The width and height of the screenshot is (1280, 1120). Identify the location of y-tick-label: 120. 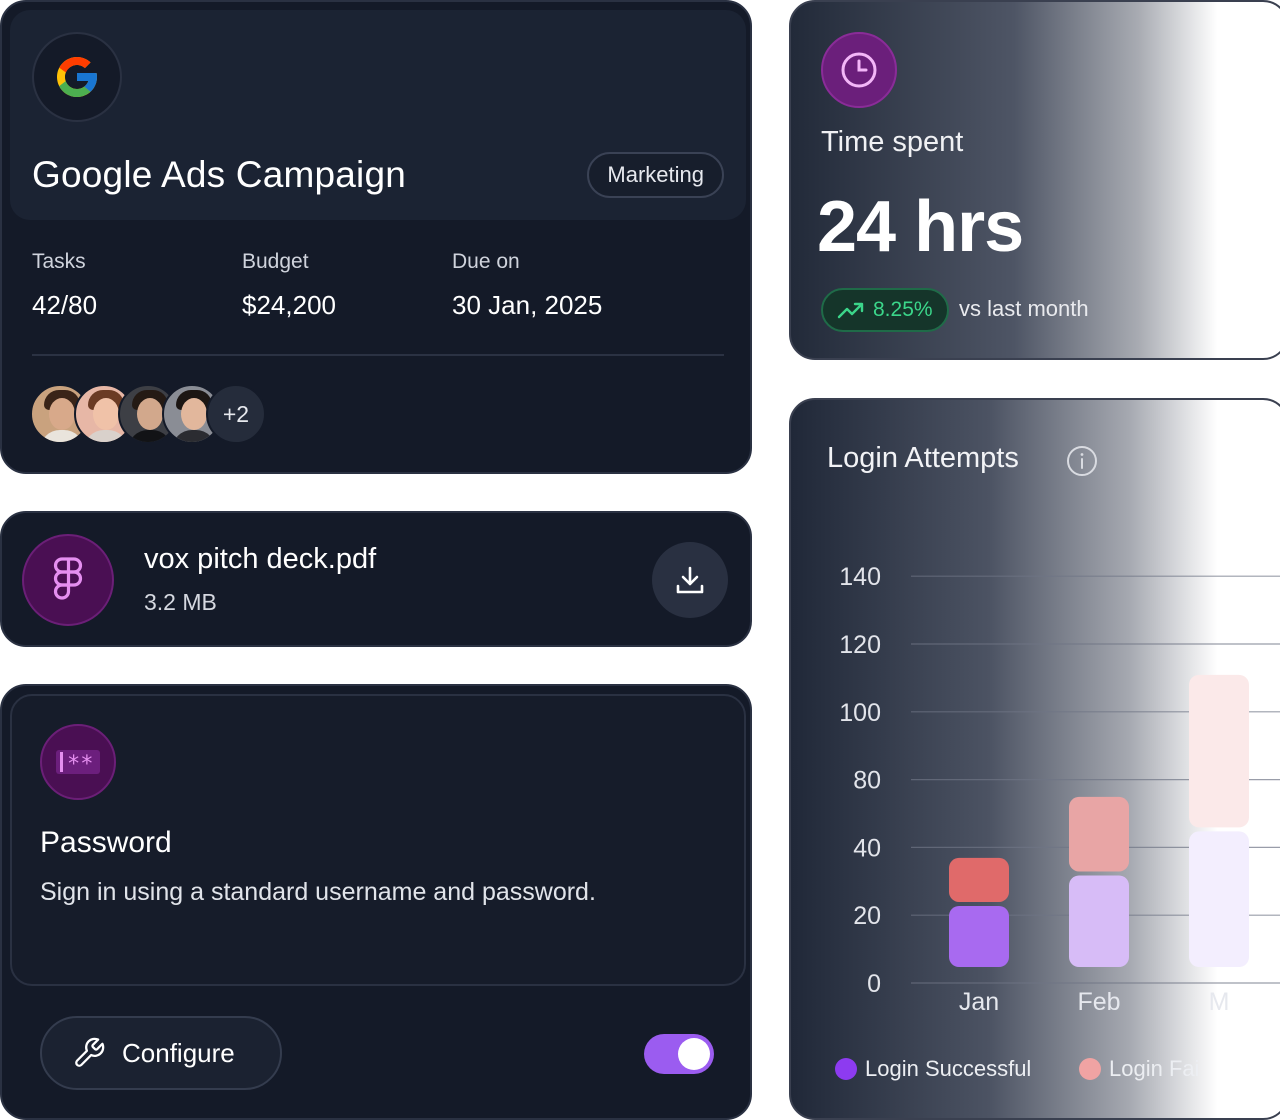
(860, 645).